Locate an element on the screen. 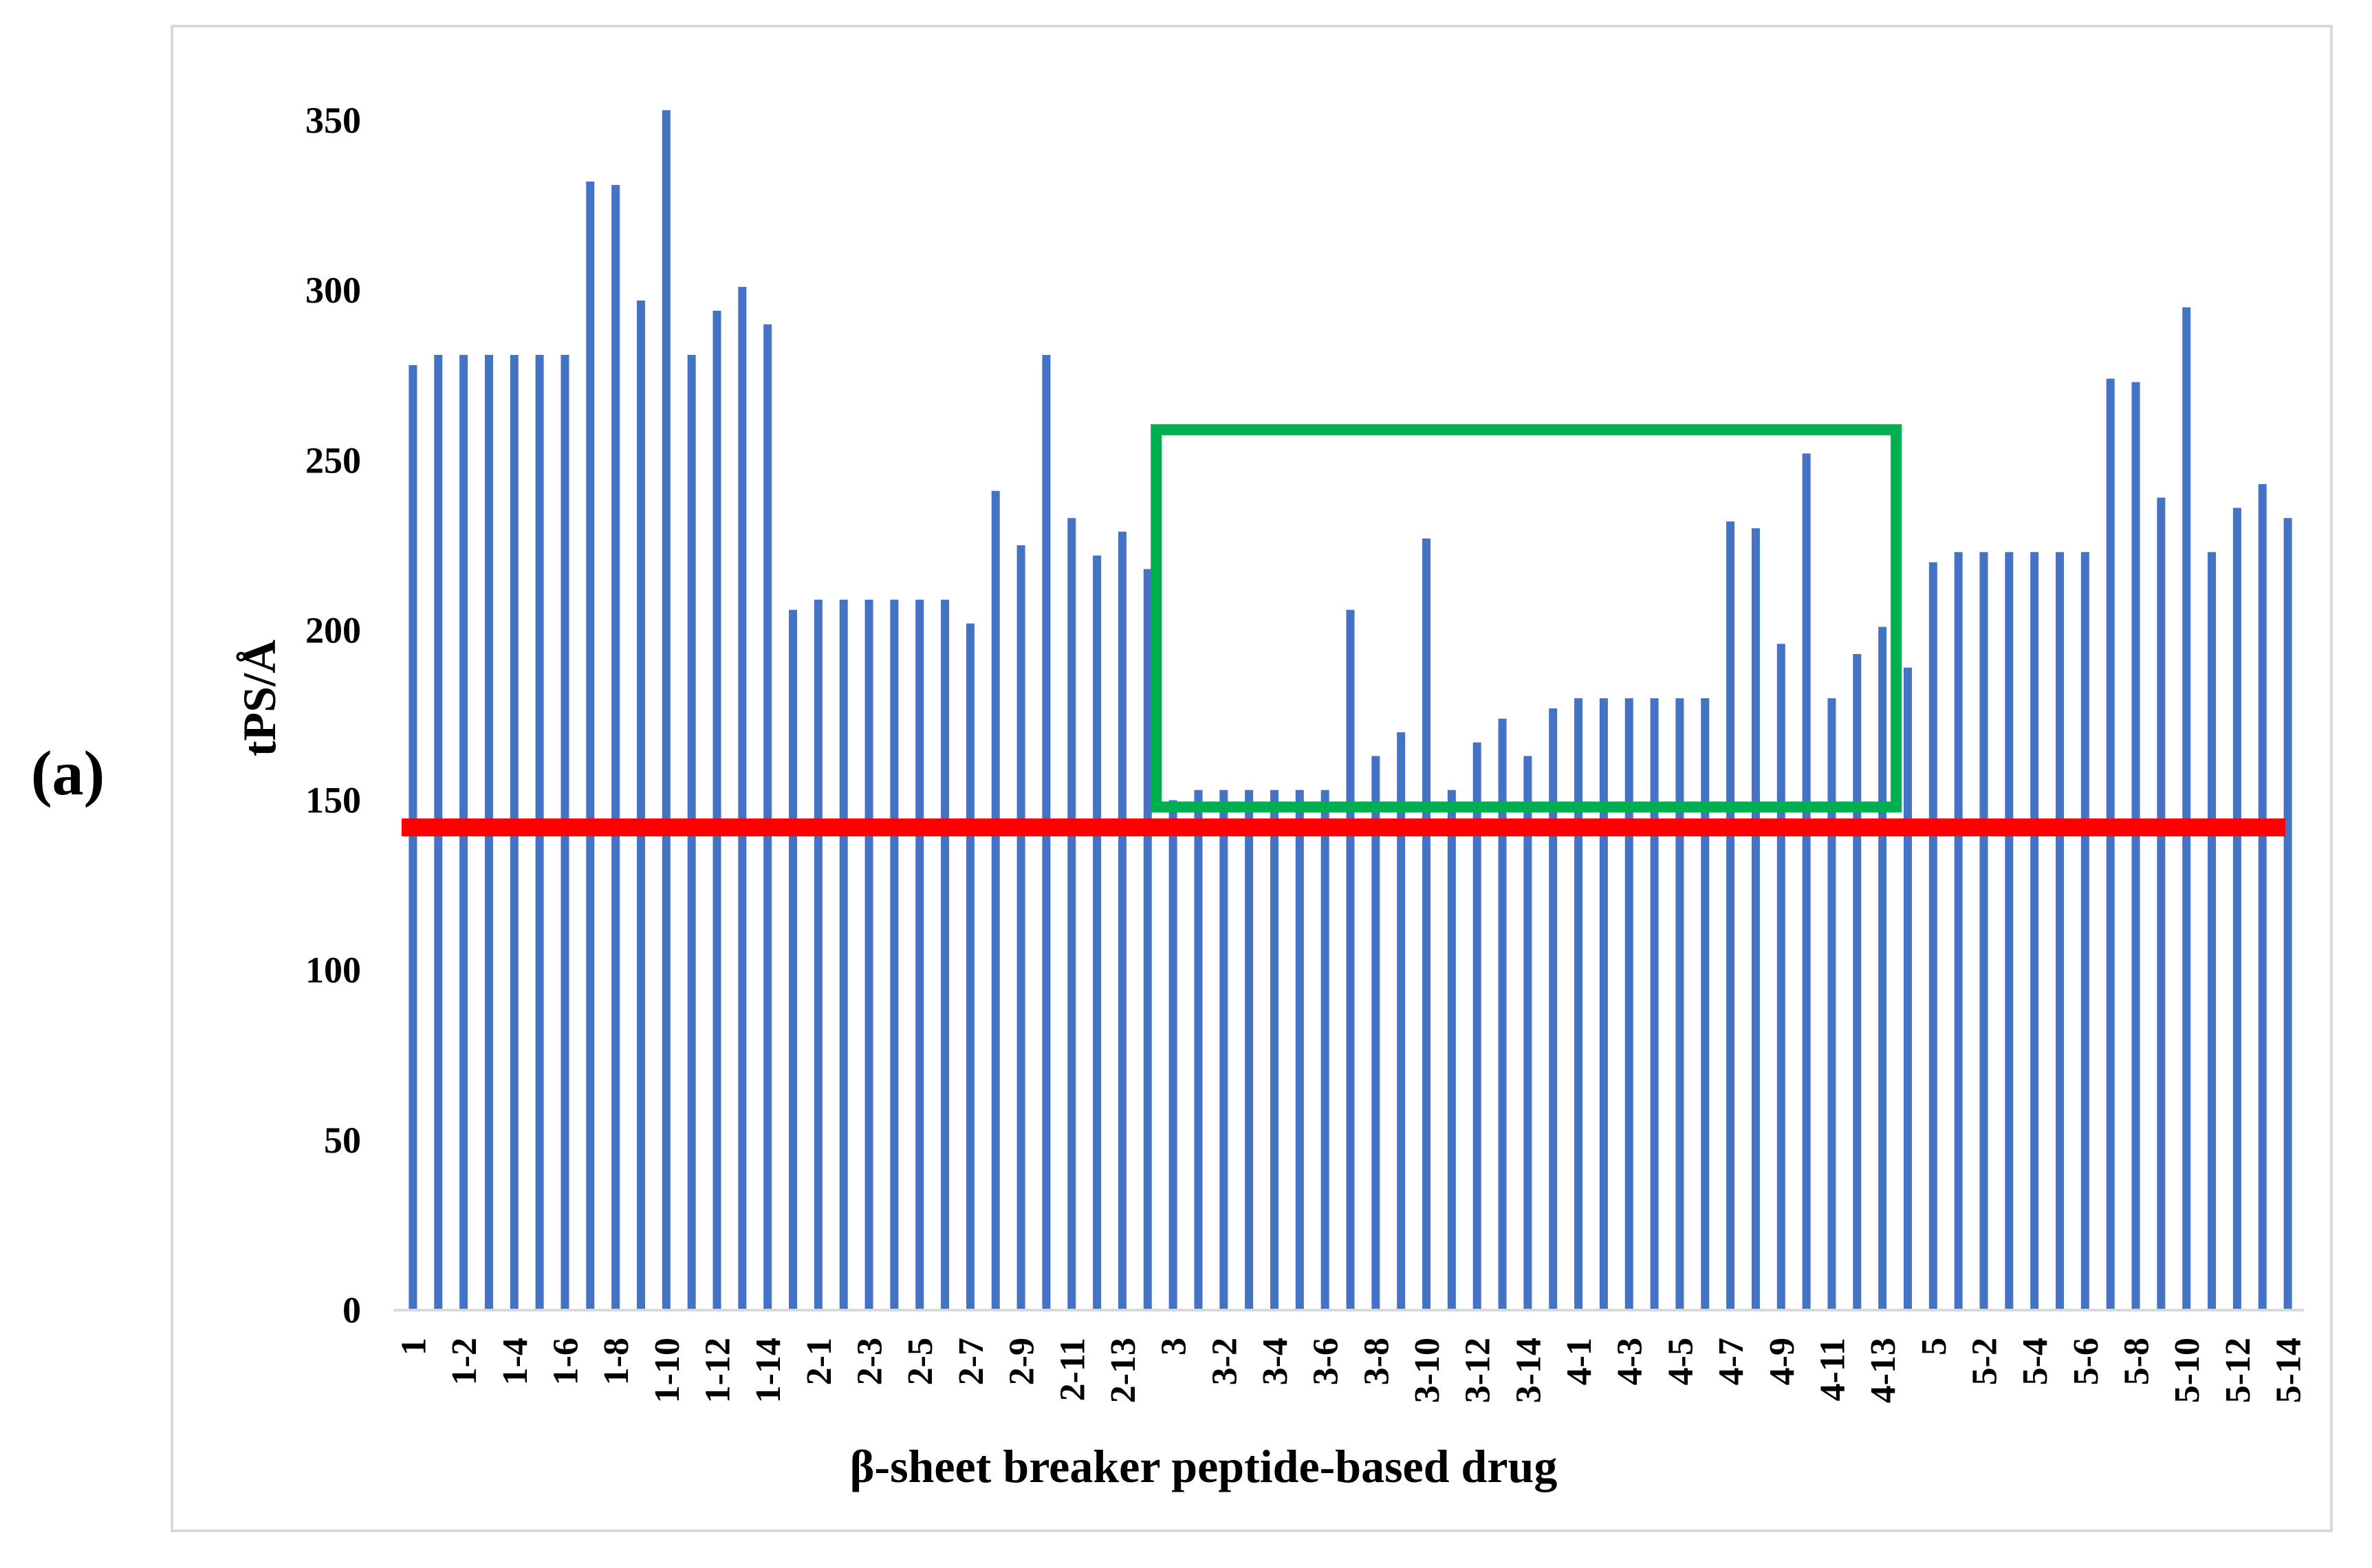 This screenshot has width=2372, height=1568. y-axis-title: tPS/Å is located at coordinates (259, 698).